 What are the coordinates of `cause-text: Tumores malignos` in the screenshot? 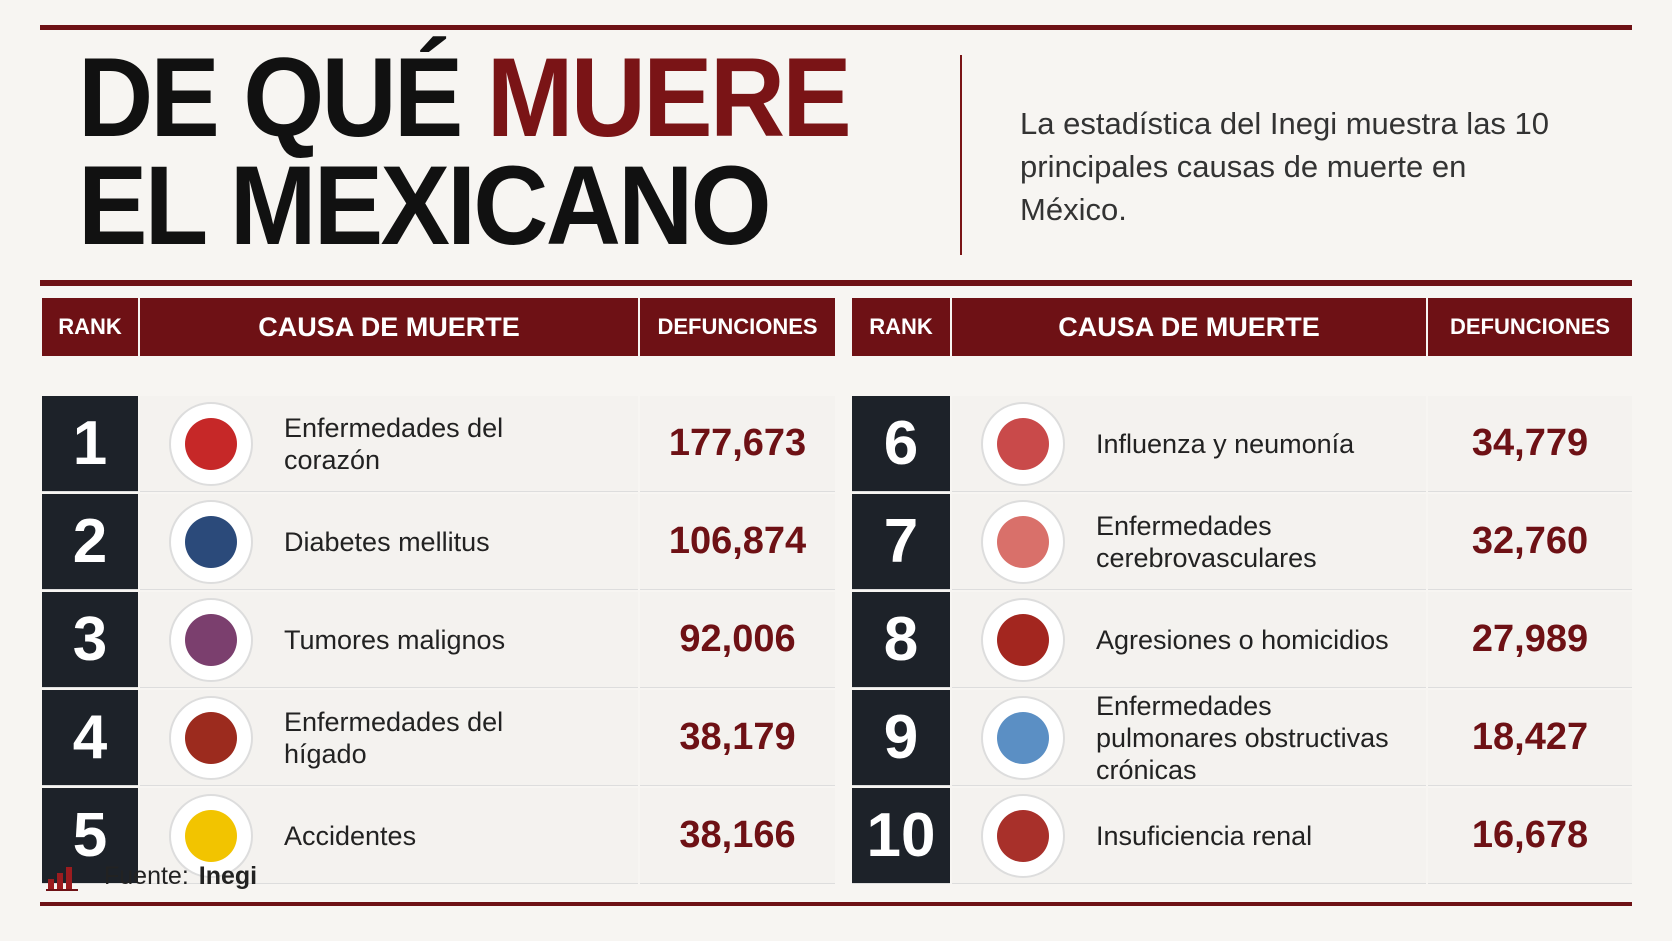 It's located at (395, 639).